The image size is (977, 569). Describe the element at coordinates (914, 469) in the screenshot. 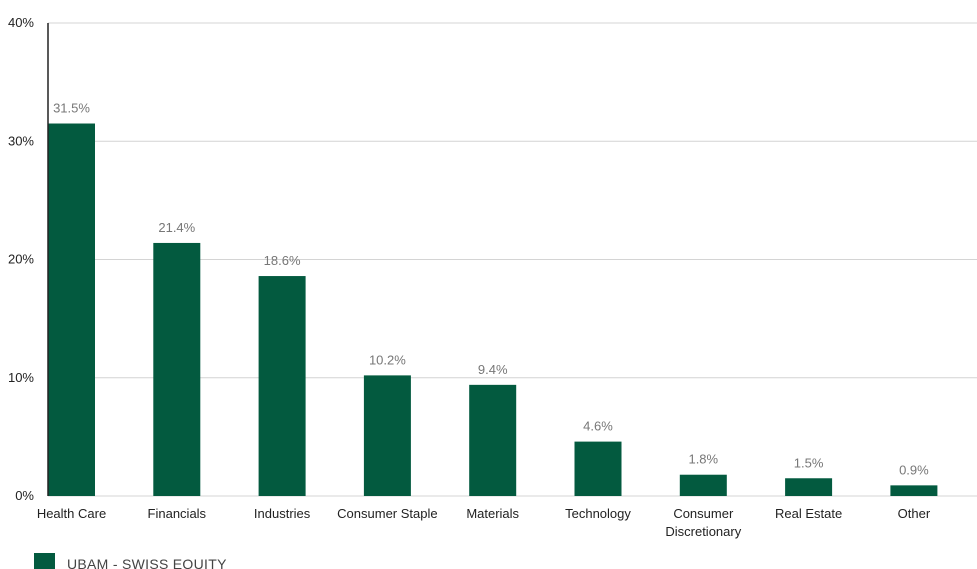

I see `data-label: 0.9%` at that location.